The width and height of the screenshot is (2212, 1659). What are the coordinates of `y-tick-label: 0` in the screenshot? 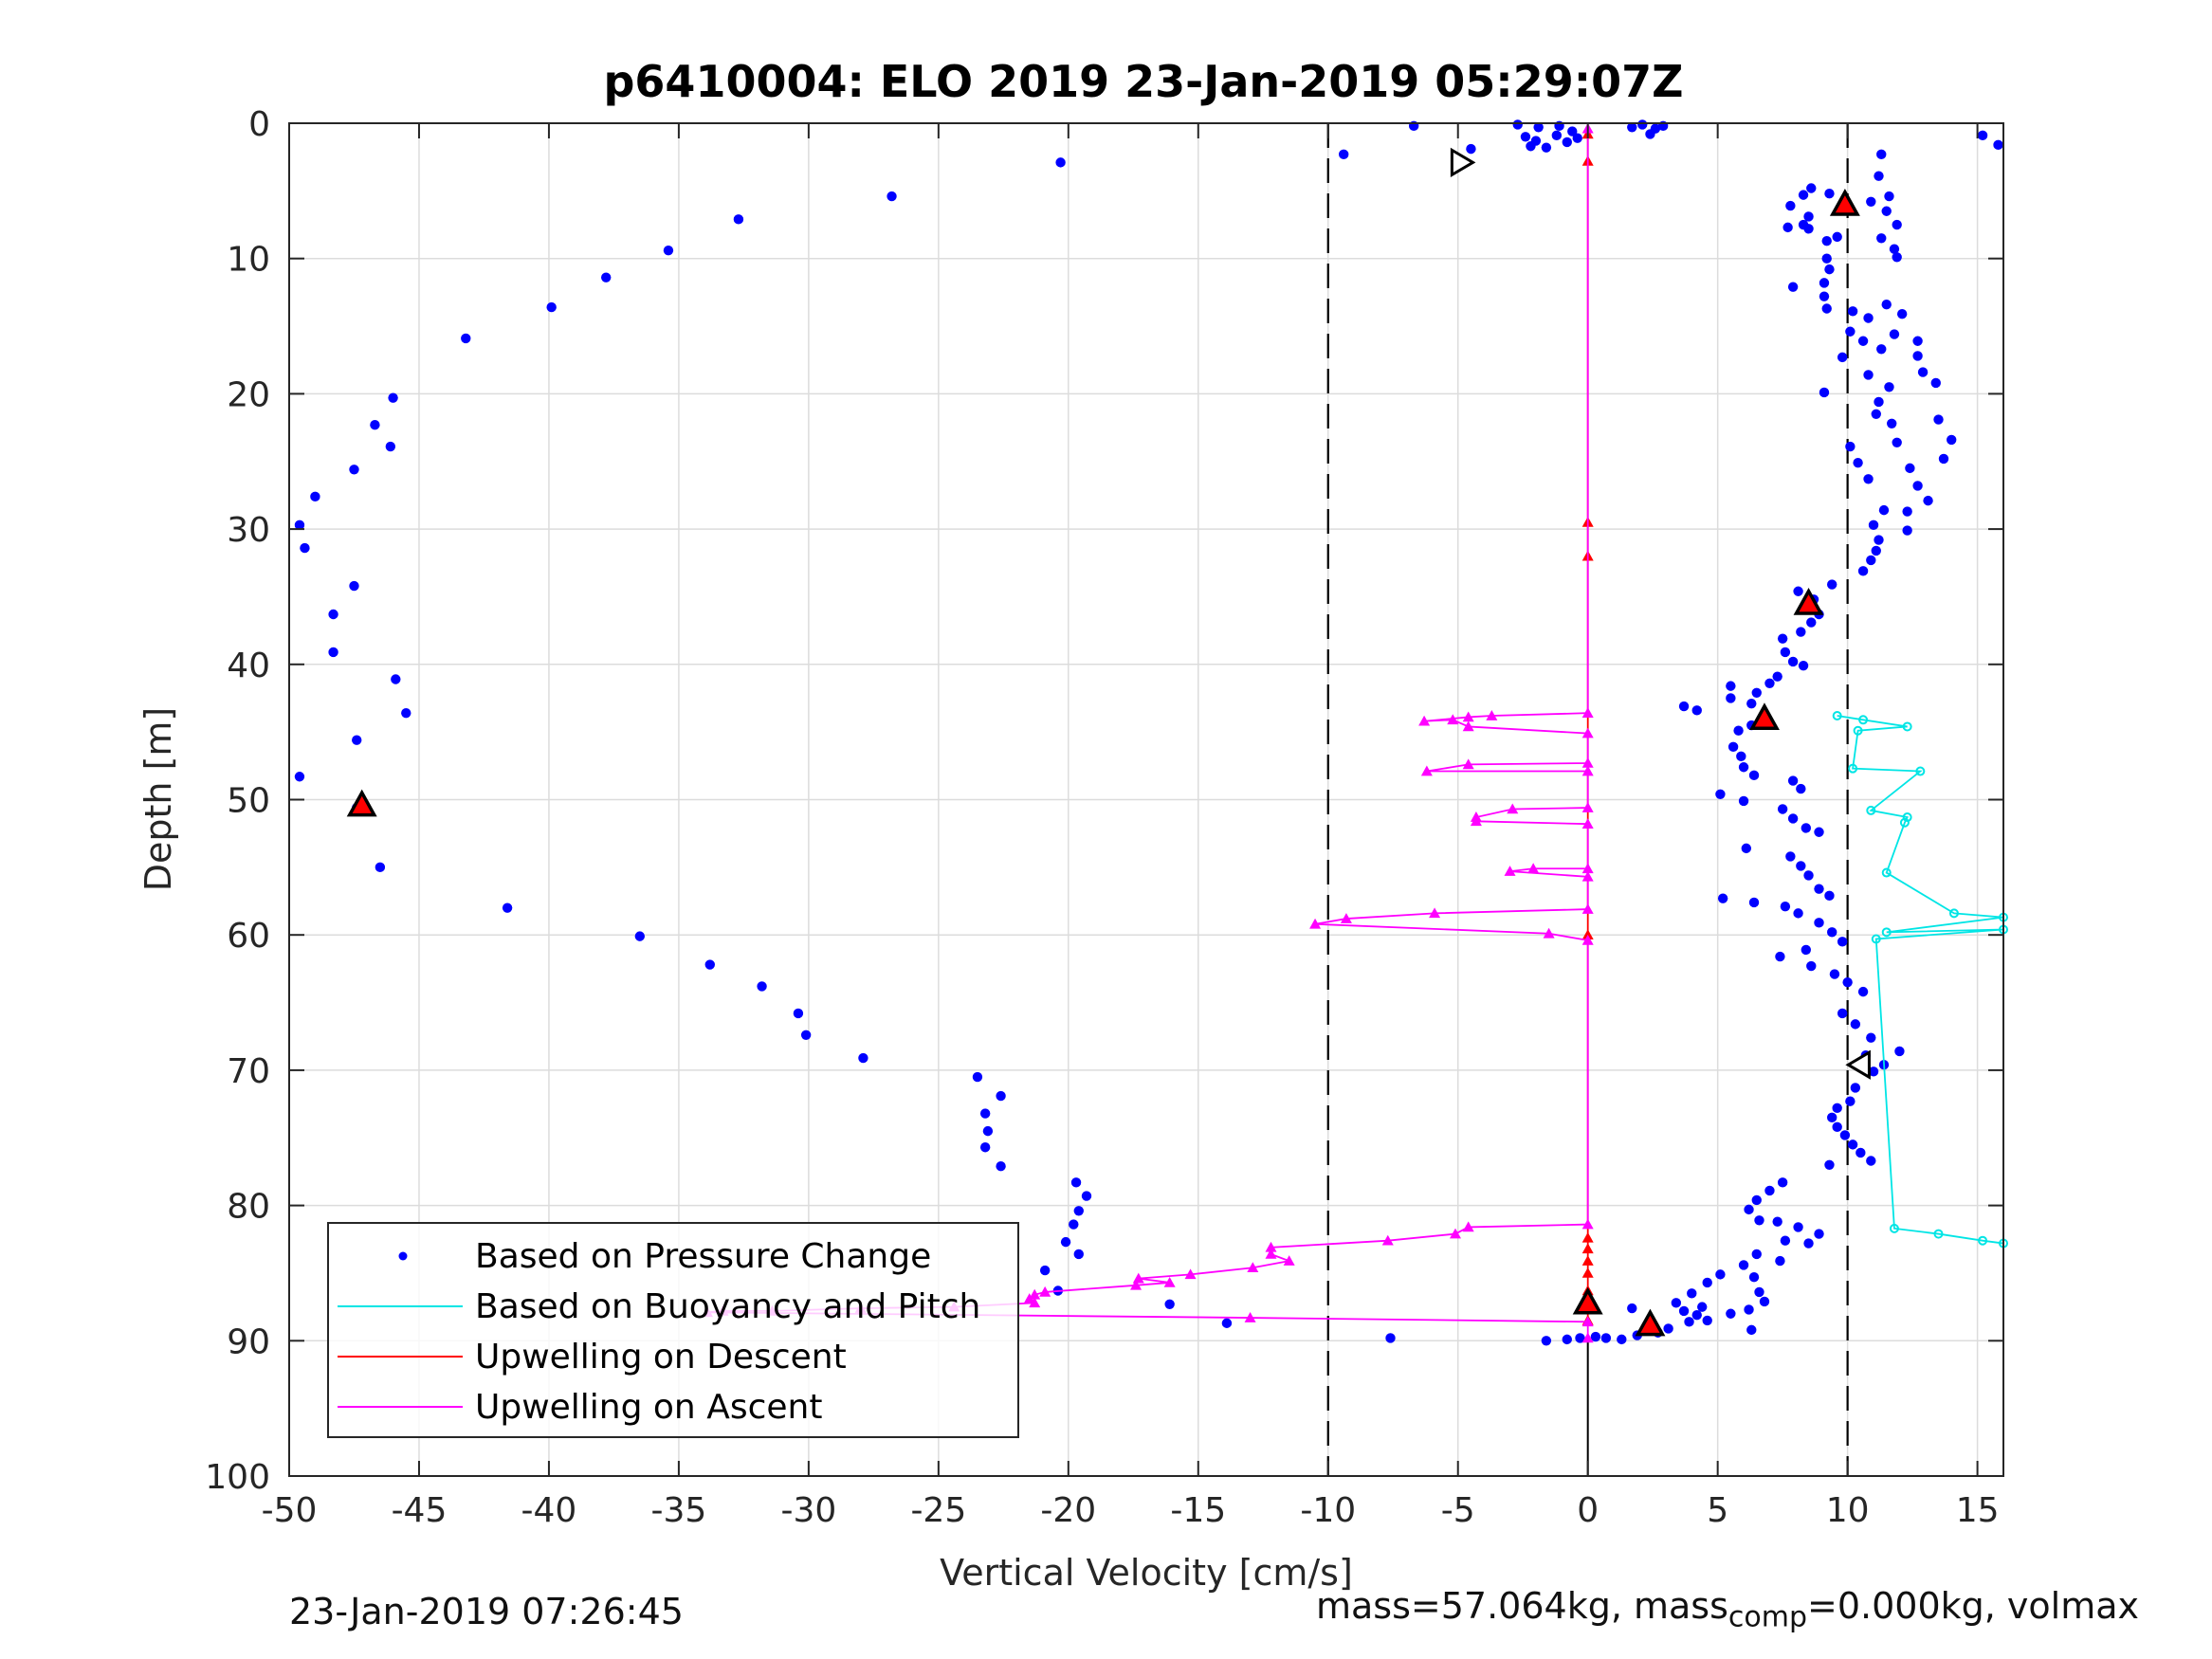 It's located at (259, 124).